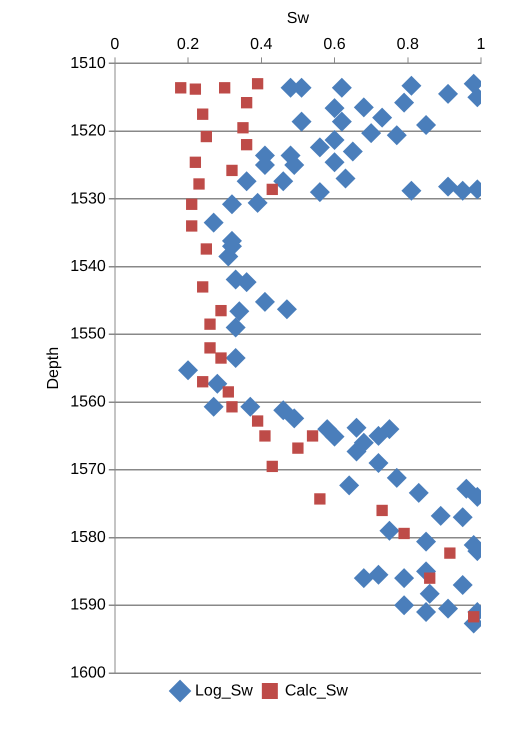 The height and width of the screenshot is (729, 526). I want to click on y-tick-label: 1550, so click(88, 334).